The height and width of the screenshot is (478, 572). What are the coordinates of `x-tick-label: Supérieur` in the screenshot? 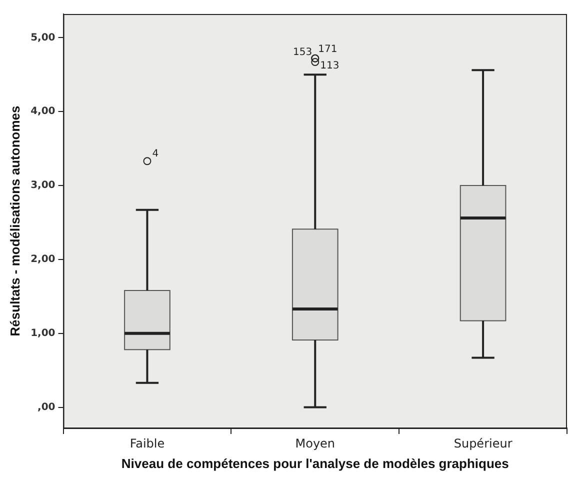 It's located at (483, 443).